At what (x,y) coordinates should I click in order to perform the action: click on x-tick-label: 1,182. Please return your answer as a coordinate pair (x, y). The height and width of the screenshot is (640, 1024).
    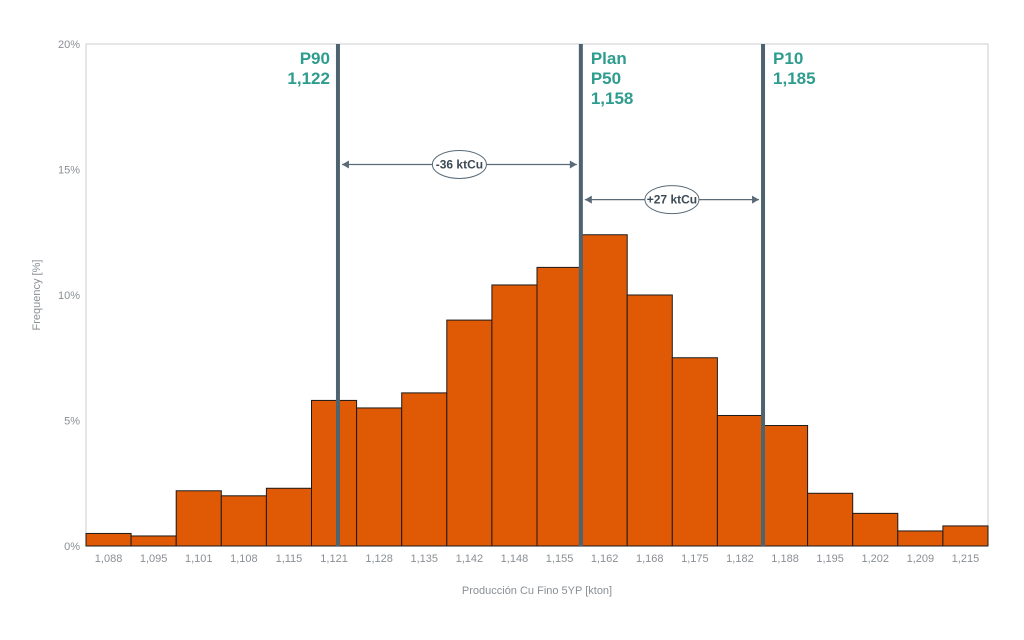
    Looking at the image, I should click on (740, 559).